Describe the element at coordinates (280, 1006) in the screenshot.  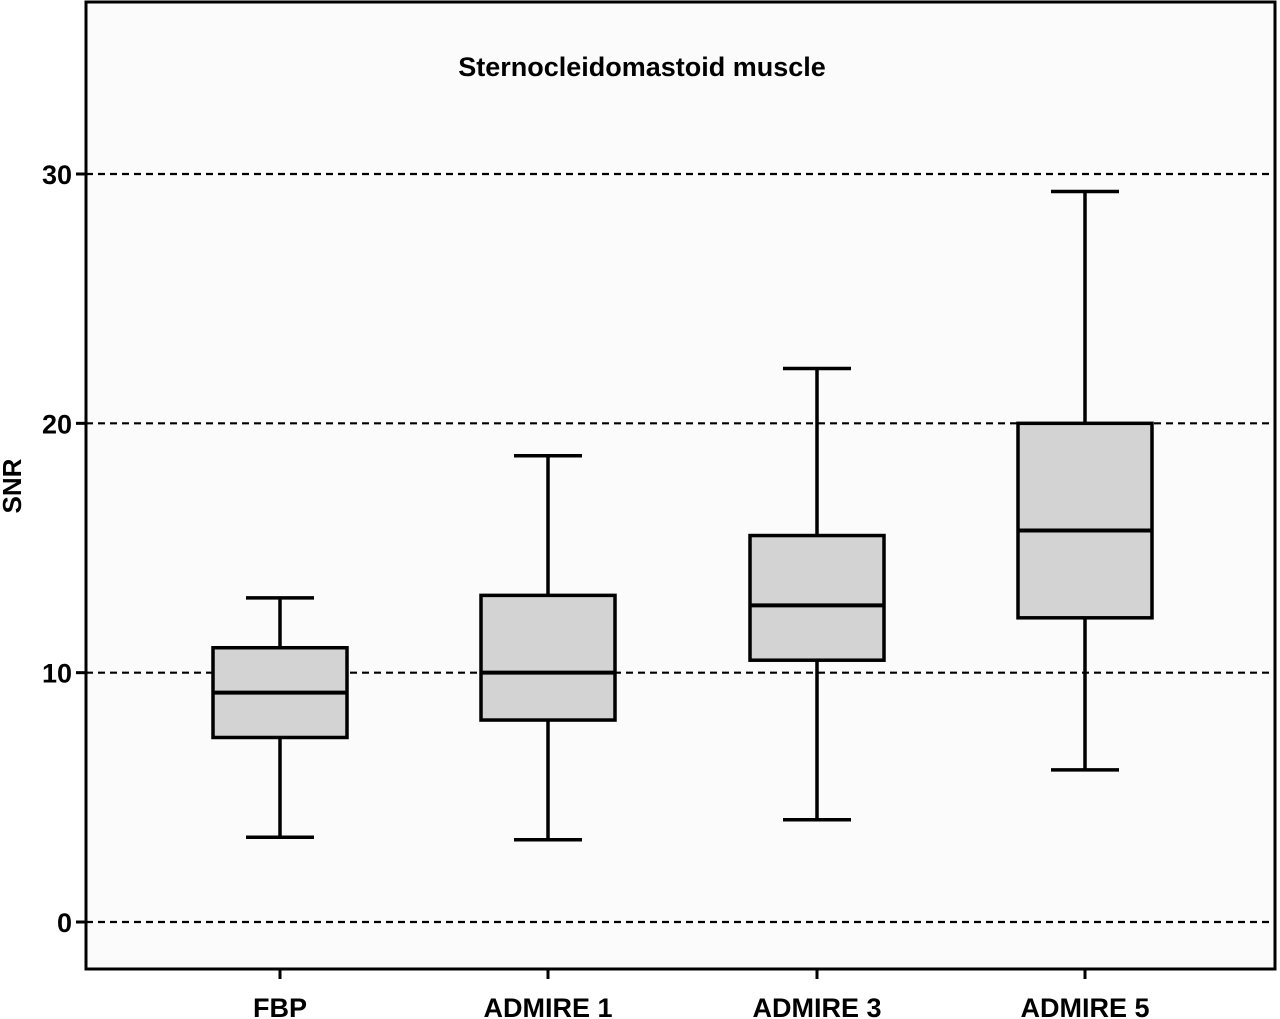
I see `x-category-label: FBP` at that location.